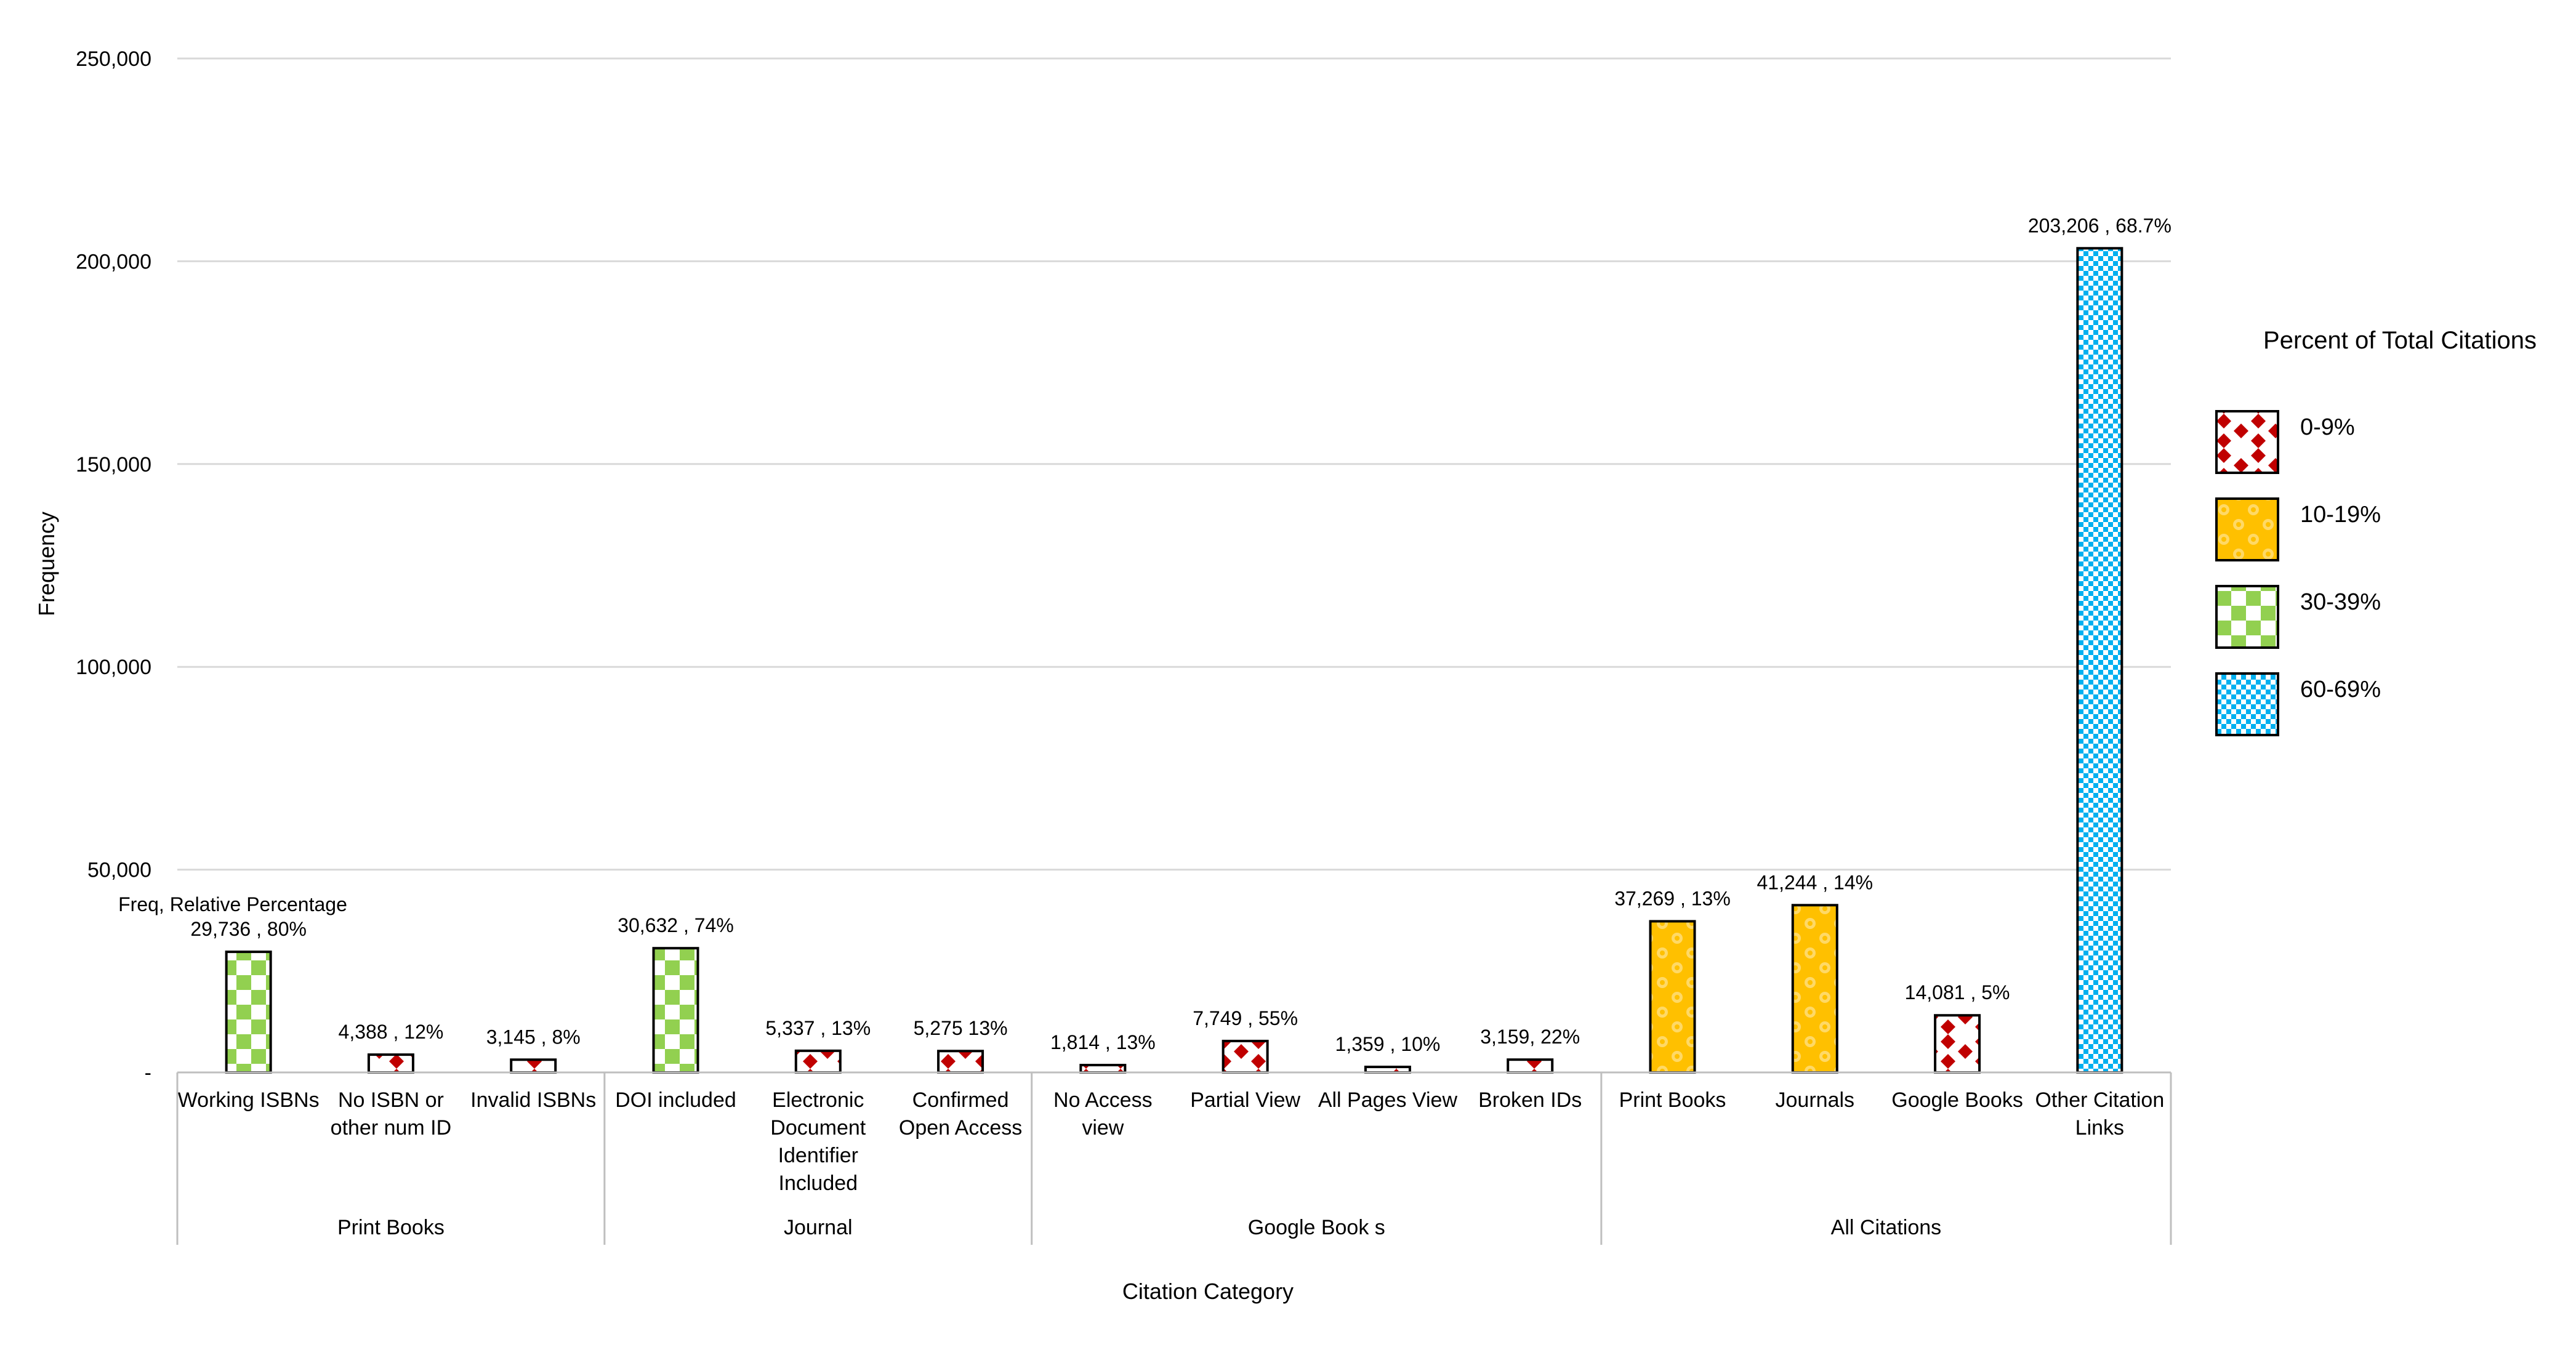  What do you see at coordinates (1103, 1114) in the screenshot?
I see `x-tick-label: No Access view` at bounding box center [1103, 1114].